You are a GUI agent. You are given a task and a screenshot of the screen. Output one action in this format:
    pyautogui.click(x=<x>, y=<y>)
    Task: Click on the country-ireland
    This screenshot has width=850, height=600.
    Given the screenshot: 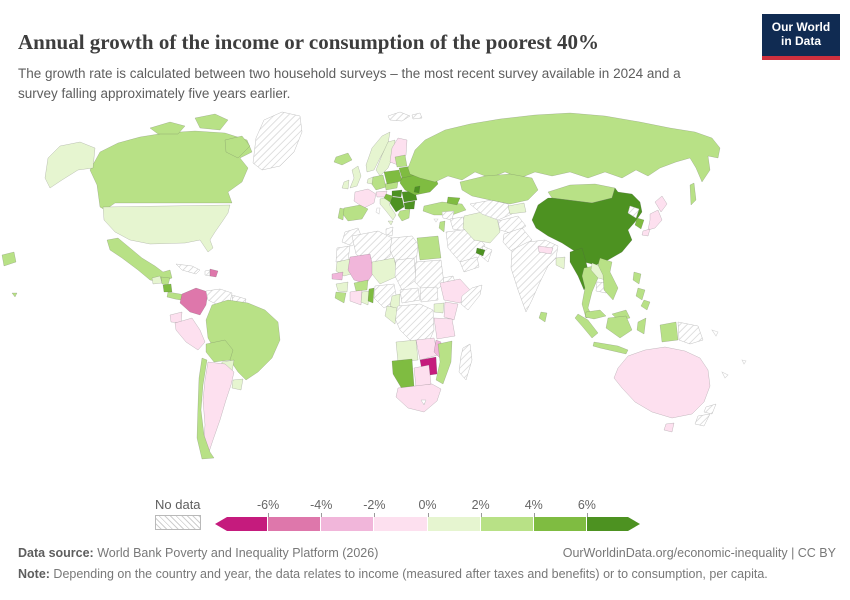 What is the action you would take?
    pyautogui.click(x=345, y=184)
    